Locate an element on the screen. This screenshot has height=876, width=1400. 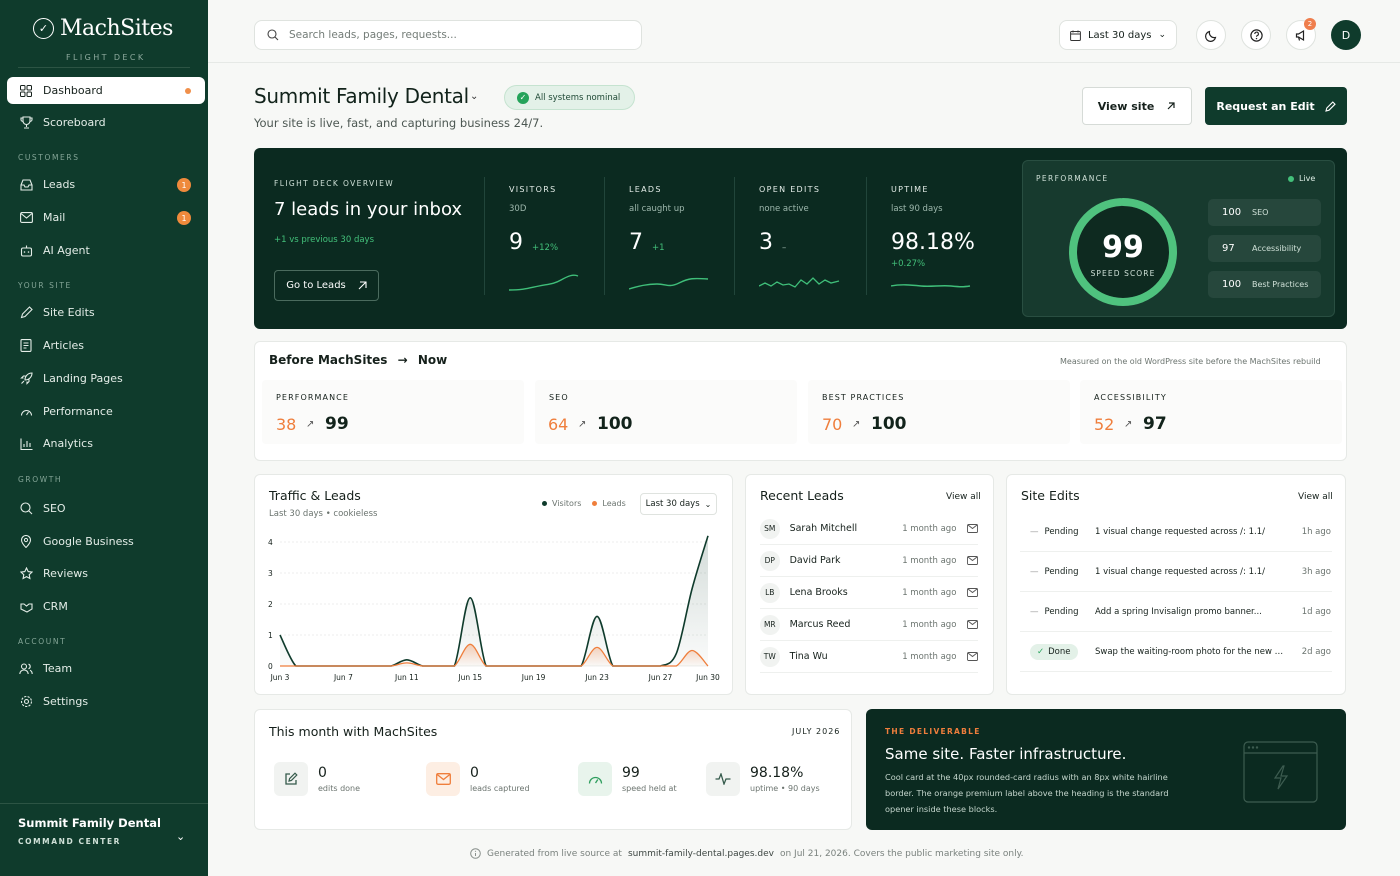
info-icon is located at coordinates (475, 853).